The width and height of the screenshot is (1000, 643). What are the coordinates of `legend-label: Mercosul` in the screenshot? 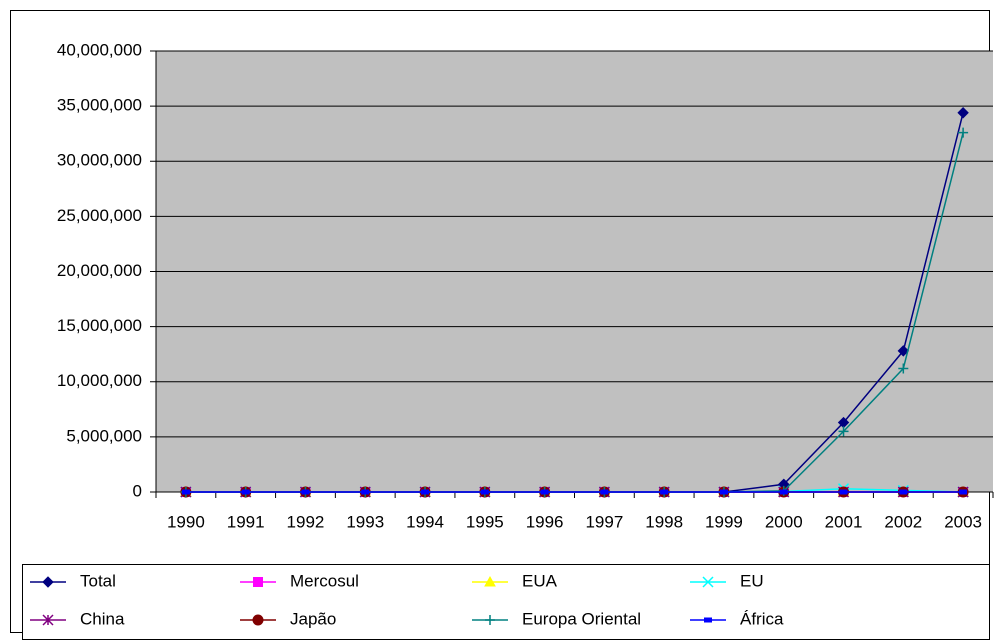 It's located at (324, 580).